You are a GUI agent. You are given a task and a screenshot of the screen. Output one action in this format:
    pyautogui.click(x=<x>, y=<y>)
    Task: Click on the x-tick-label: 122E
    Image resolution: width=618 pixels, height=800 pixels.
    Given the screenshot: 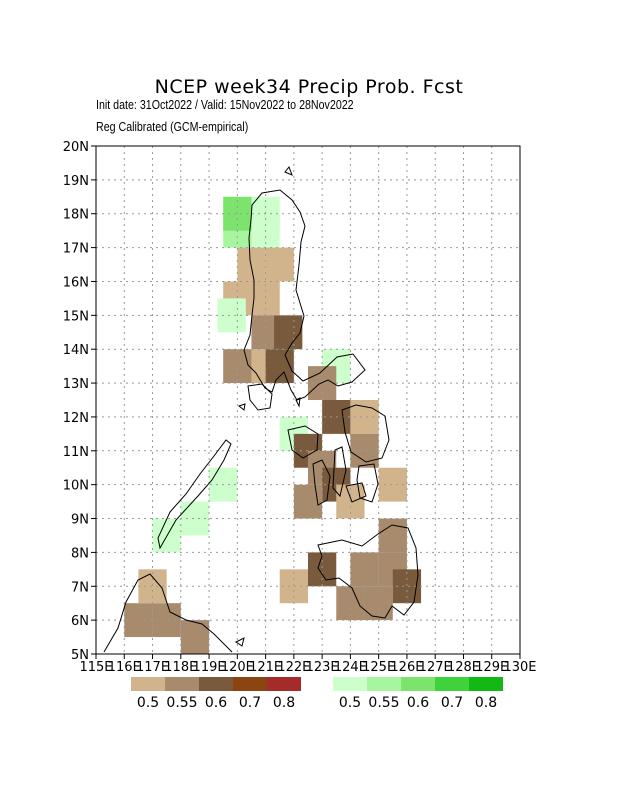 What is the action you would take?
    pyautogui.click(x=293, y=667)
    